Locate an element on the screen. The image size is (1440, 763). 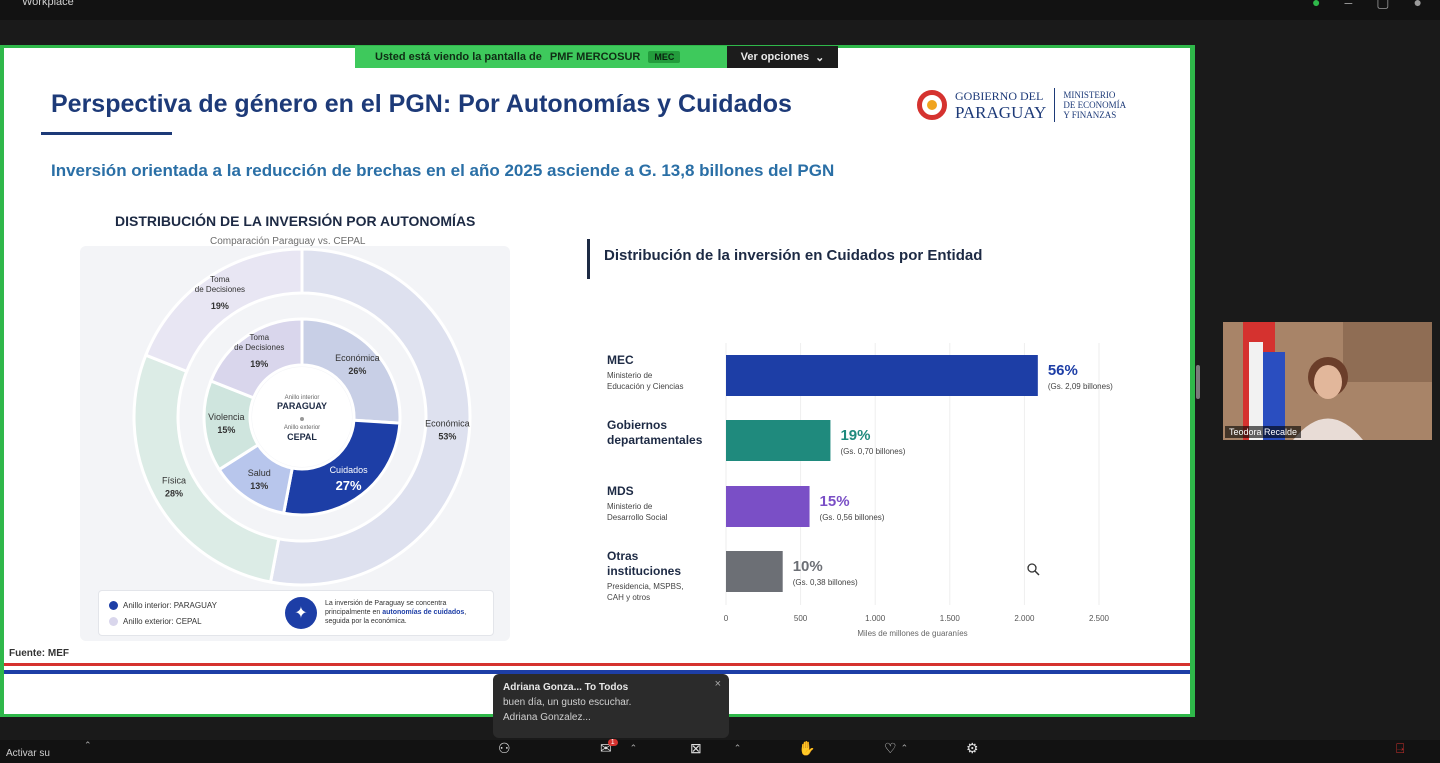
hand-icon: ✋ is located at coordinates (807, 748).